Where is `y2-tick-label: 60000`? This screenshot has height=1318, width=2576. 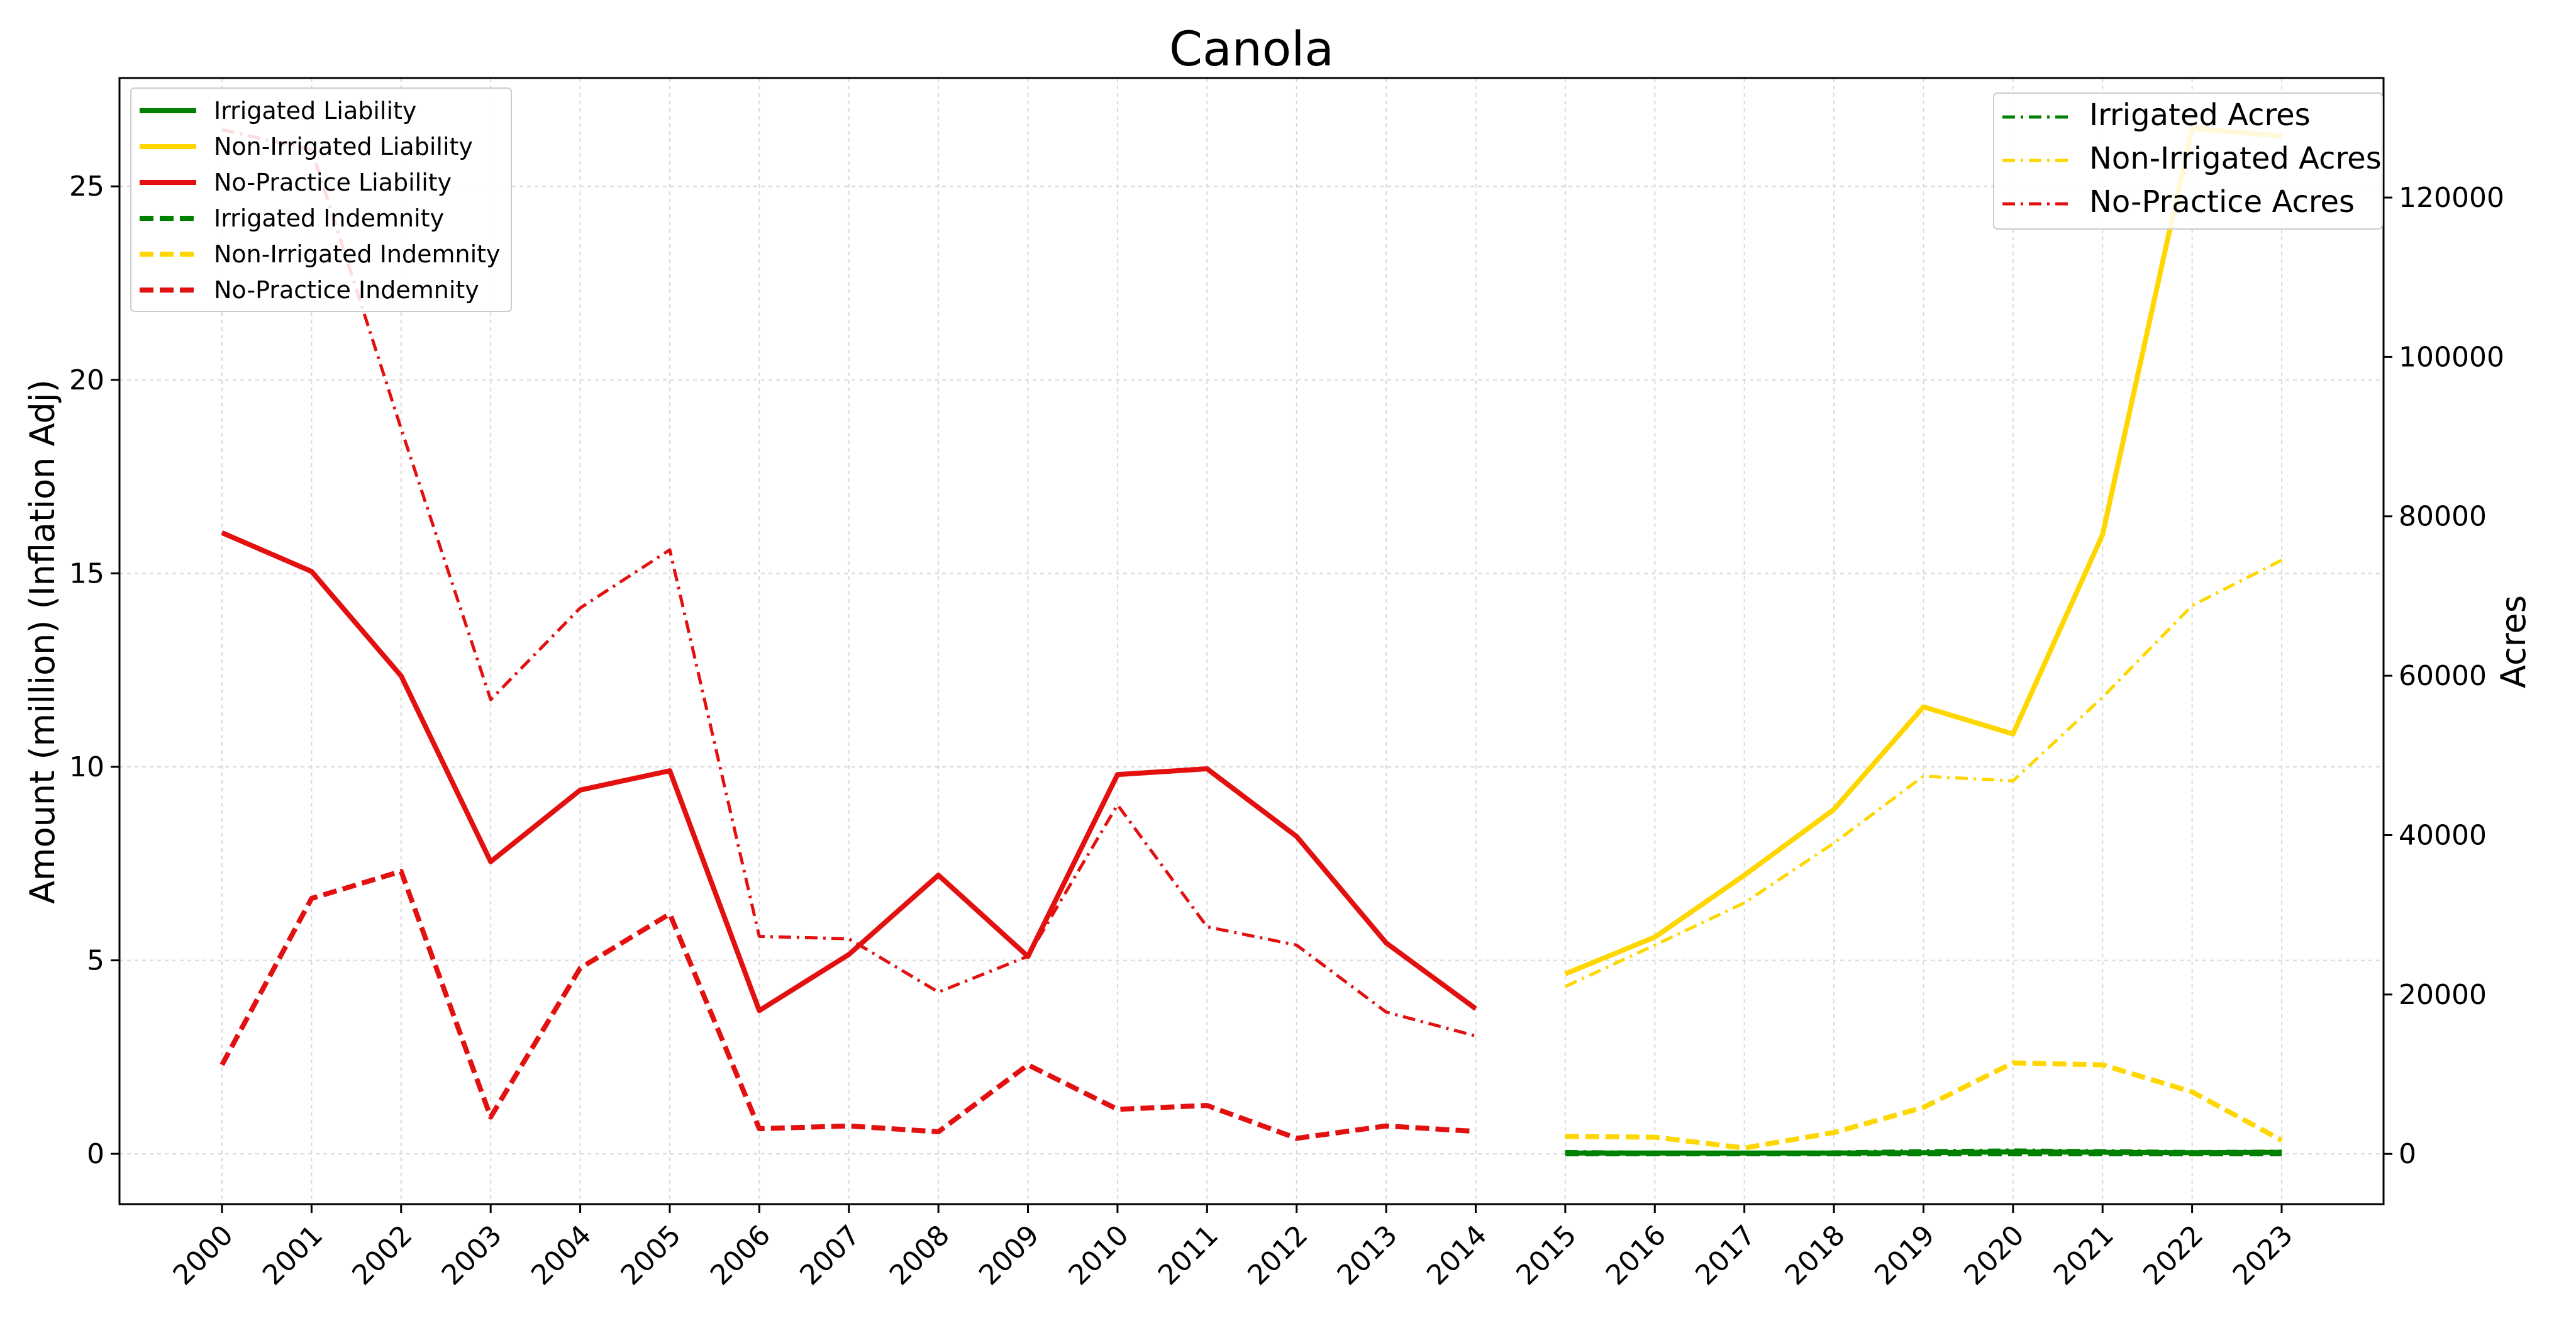 y2-tick-label: 60000 is located at coordinates (2443, 676).